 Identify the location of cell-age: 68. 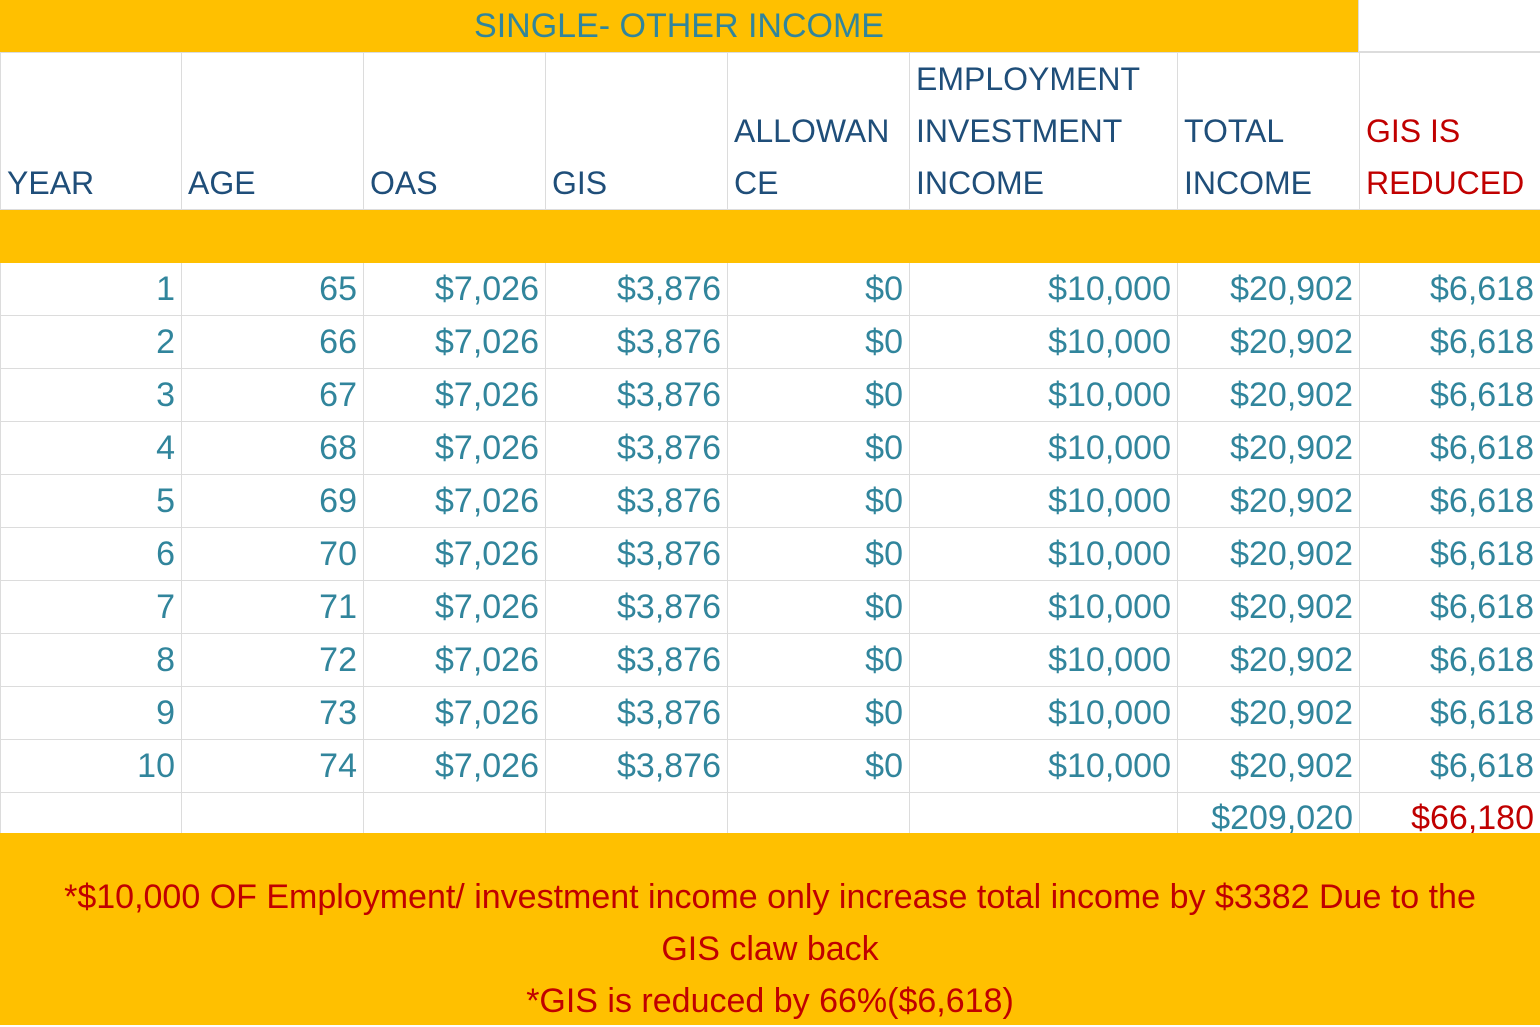
(273, 448).